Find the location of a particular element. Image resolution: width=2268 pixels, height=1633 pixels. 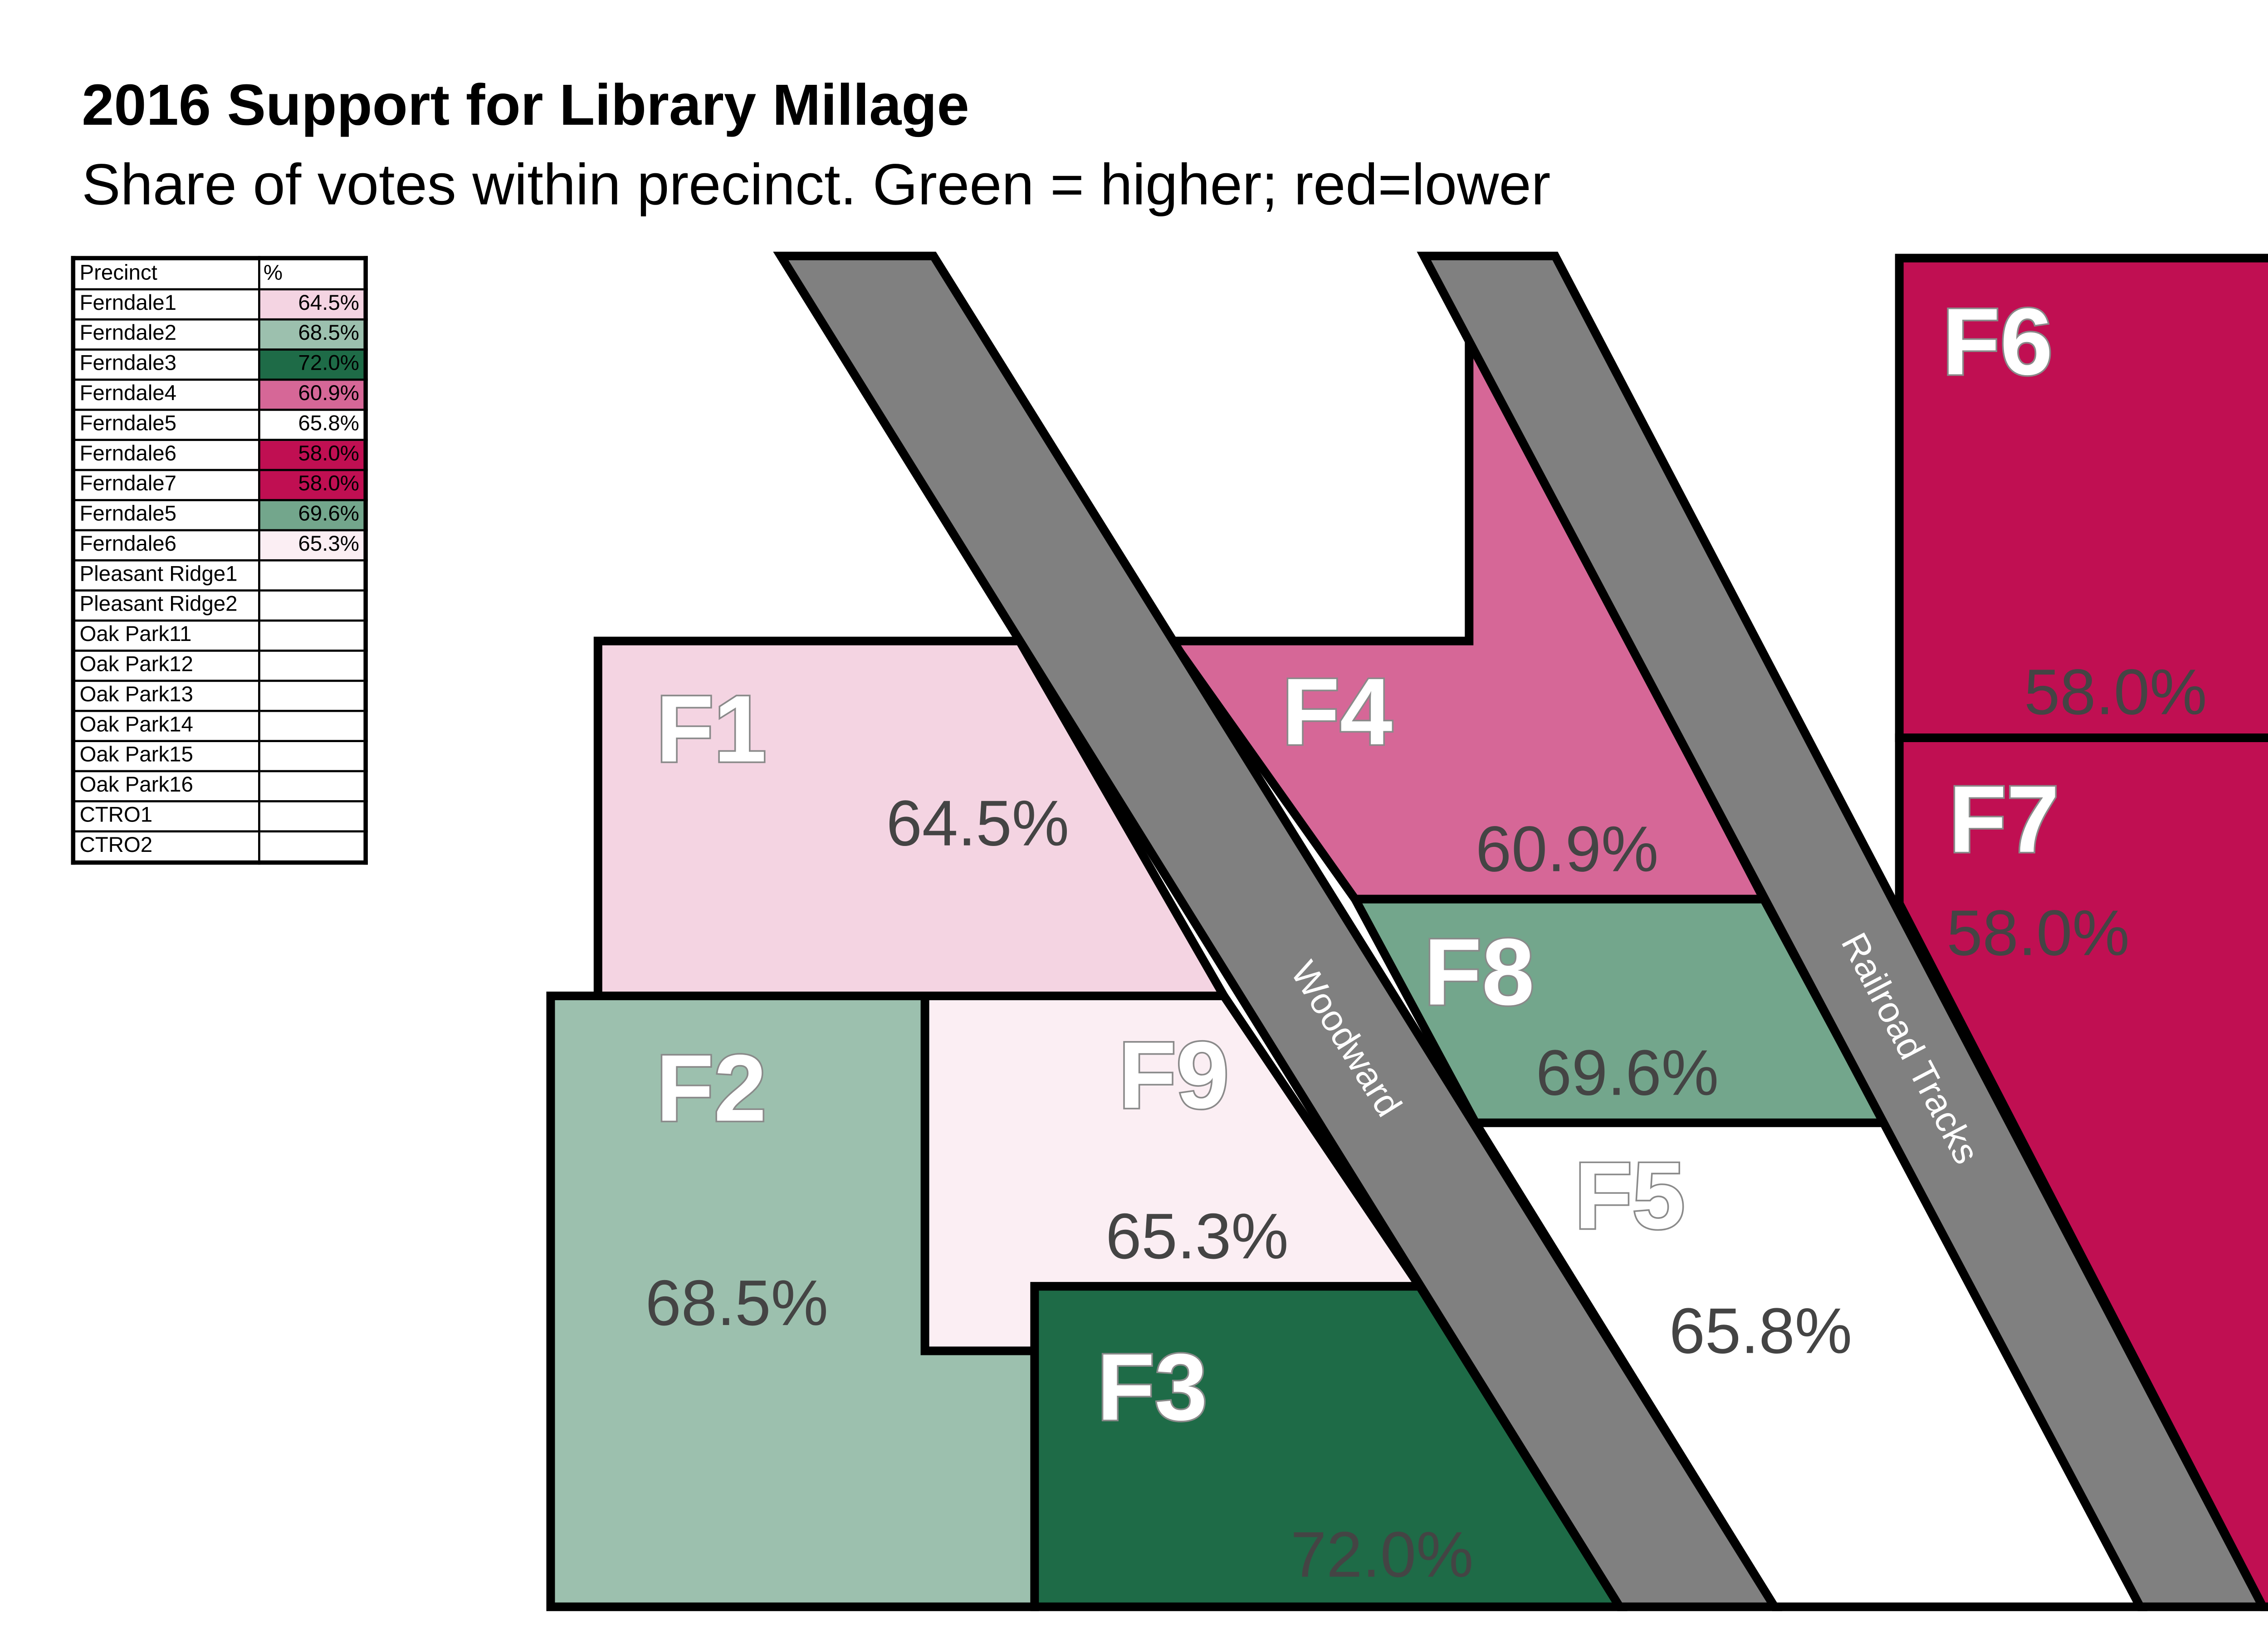

page-title: 2016 Support for Library Millage is located at coordinates (526, 105).